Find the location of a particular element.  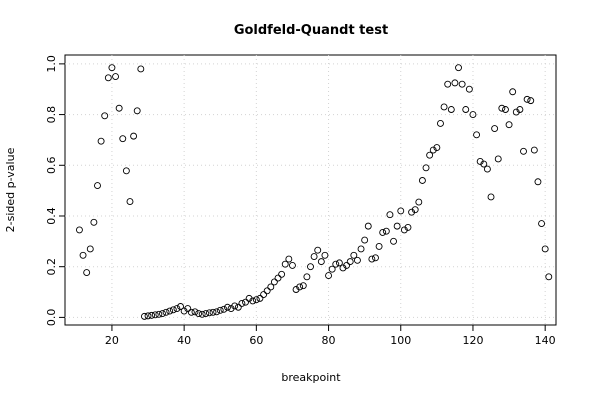

y-tick-label: 0.0 is located at coordinates (51, 318).